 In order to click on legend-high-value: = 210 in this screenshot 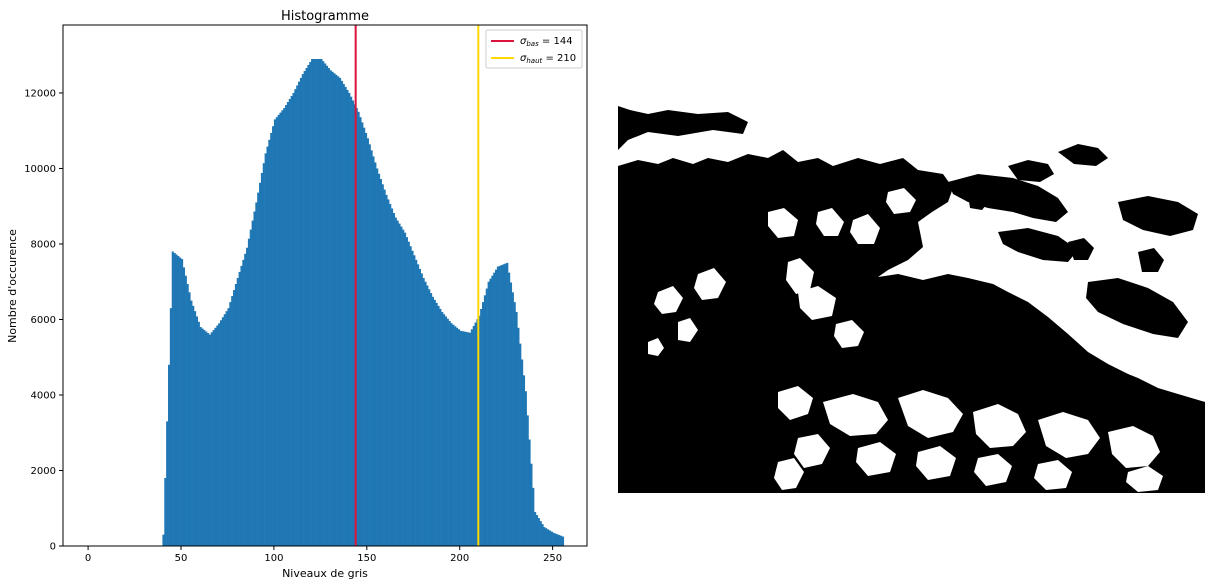, I will do `click(559, 58)`.